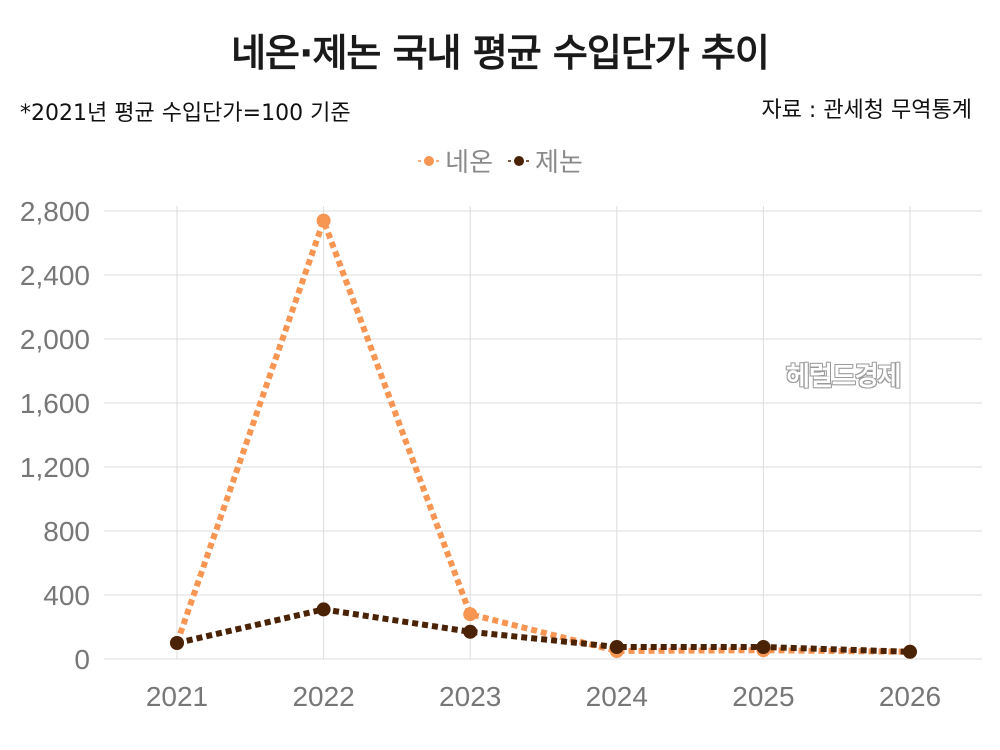 The image size is (1000, 750). What do you see at coordinates (66, 531) in the screenshot?
I see `y-tick-label: 800` at bounding box center [66, 531].